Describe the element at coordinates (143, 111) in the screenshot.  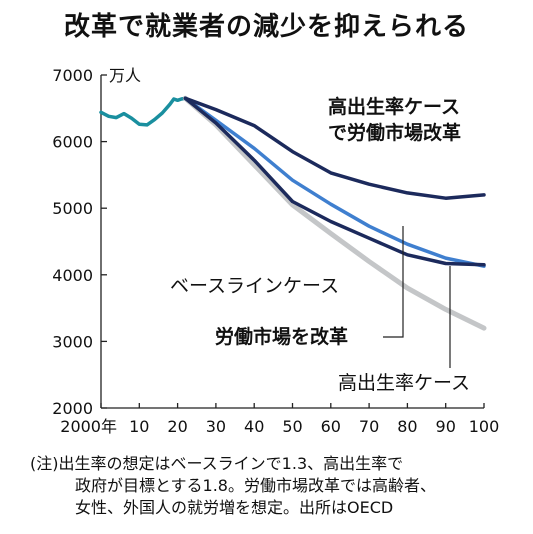
I see `series-line-historical` at that location.